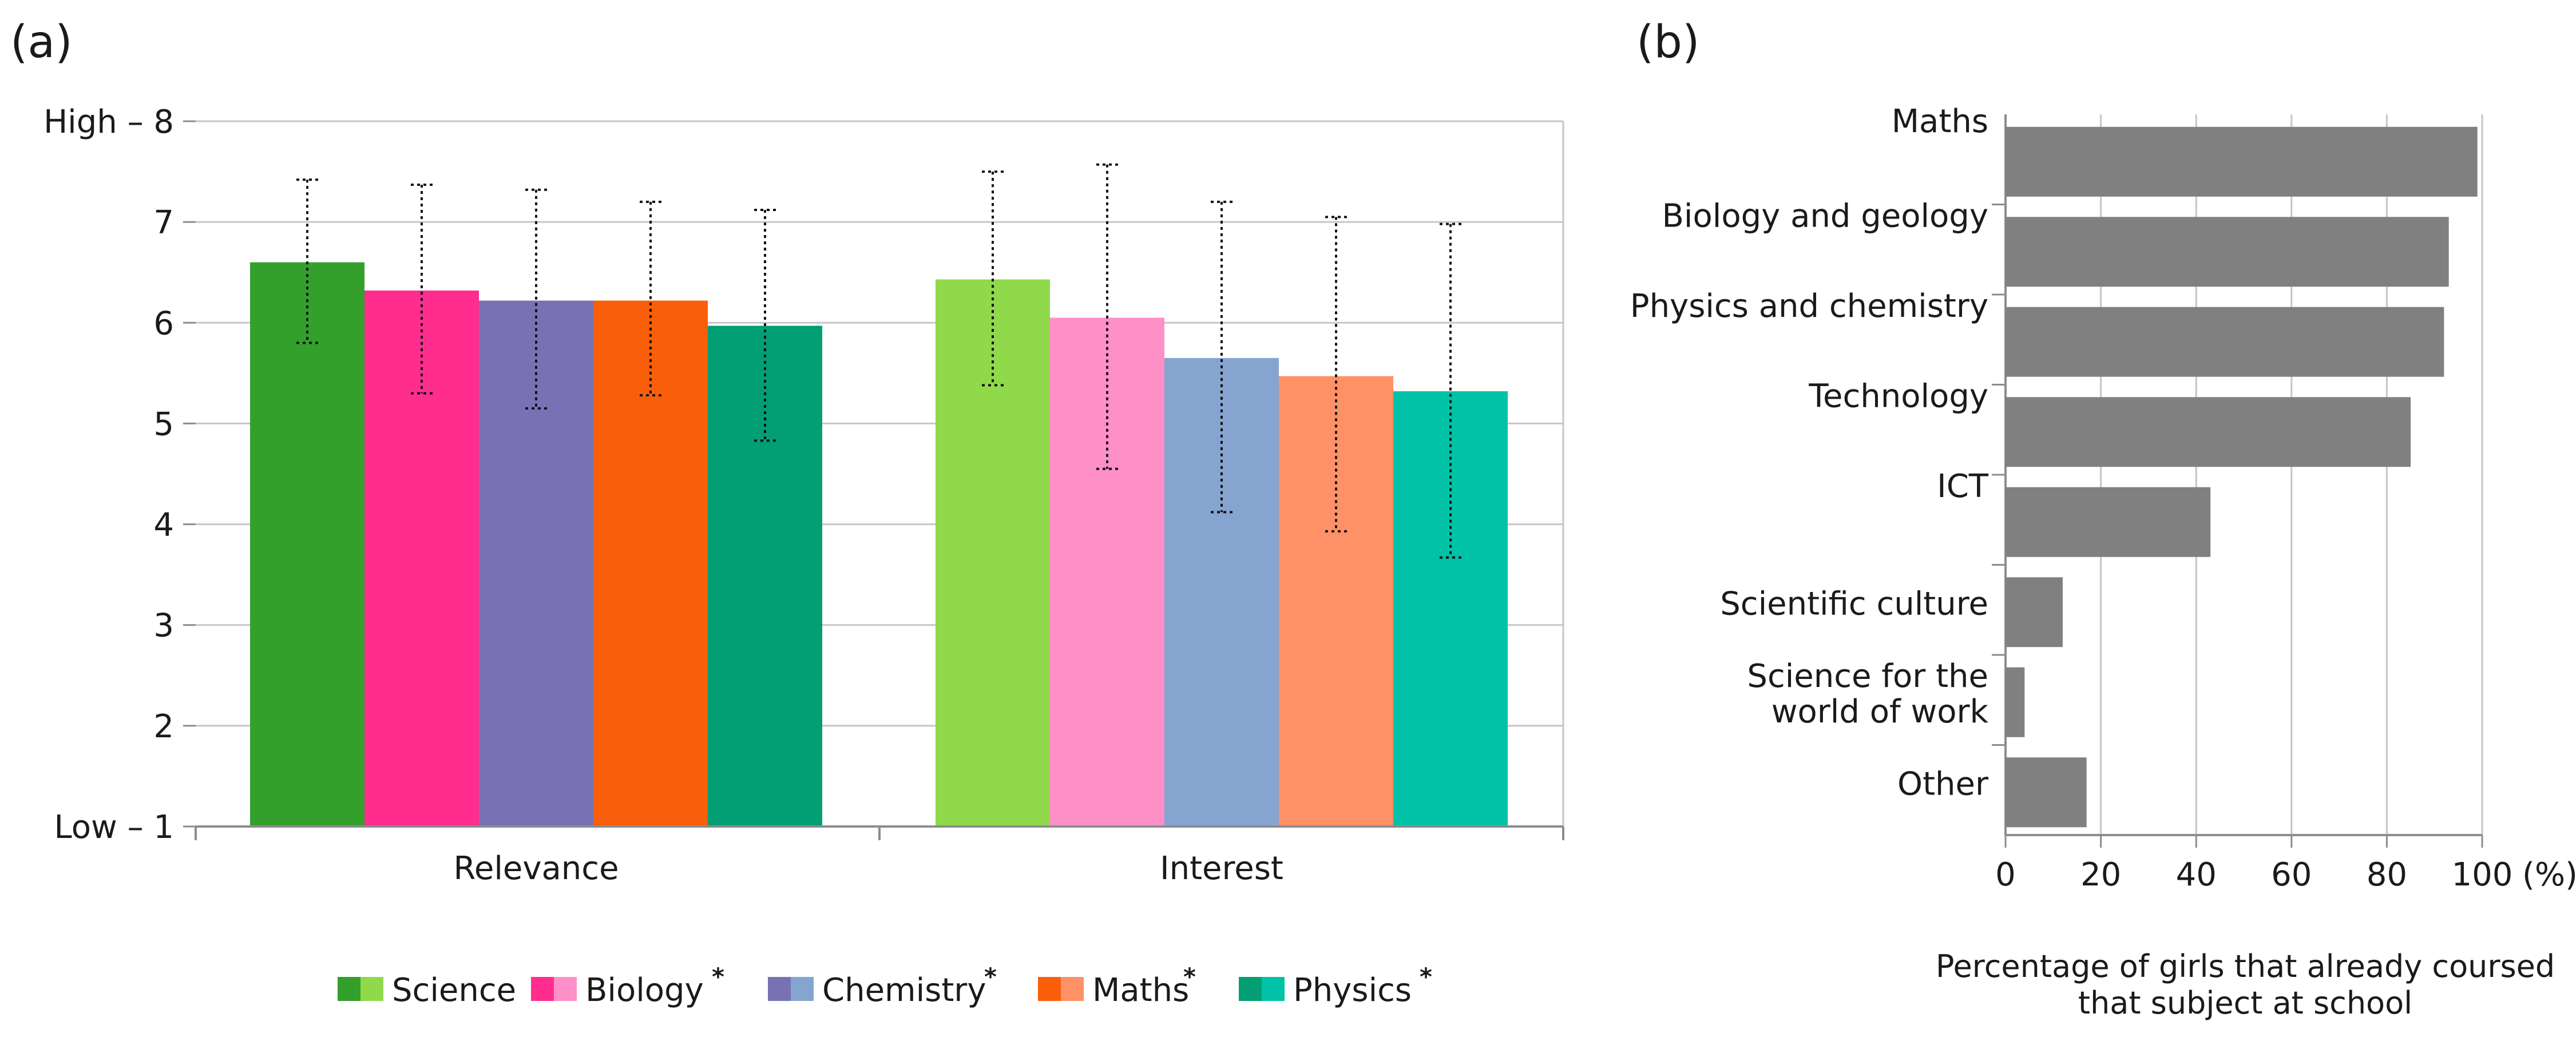 This screenshot has height=1045, width=2576. Describe the element at coordinates (2015, 702) in the screenshot. I see `bar-science-for-the-world-of-work` at that location.